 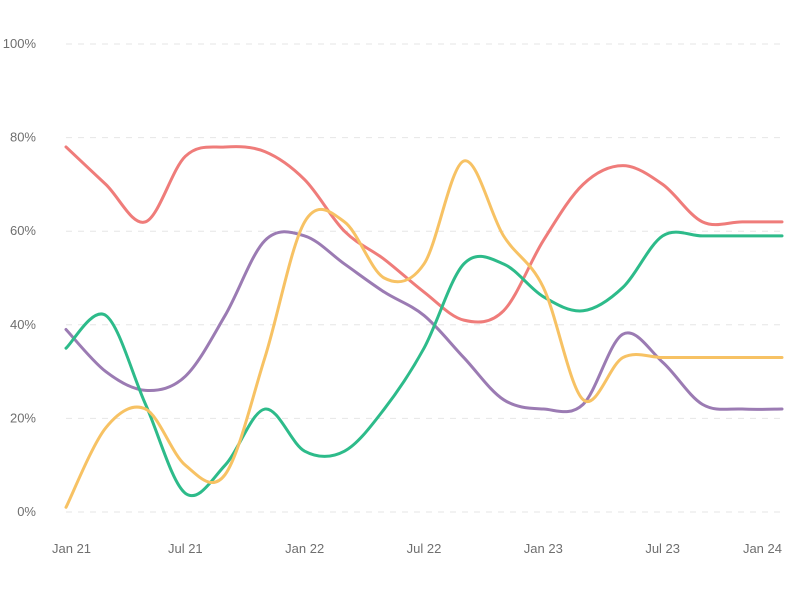 I want to click on y-tick-label: 80%, so click(x=23, y=137).